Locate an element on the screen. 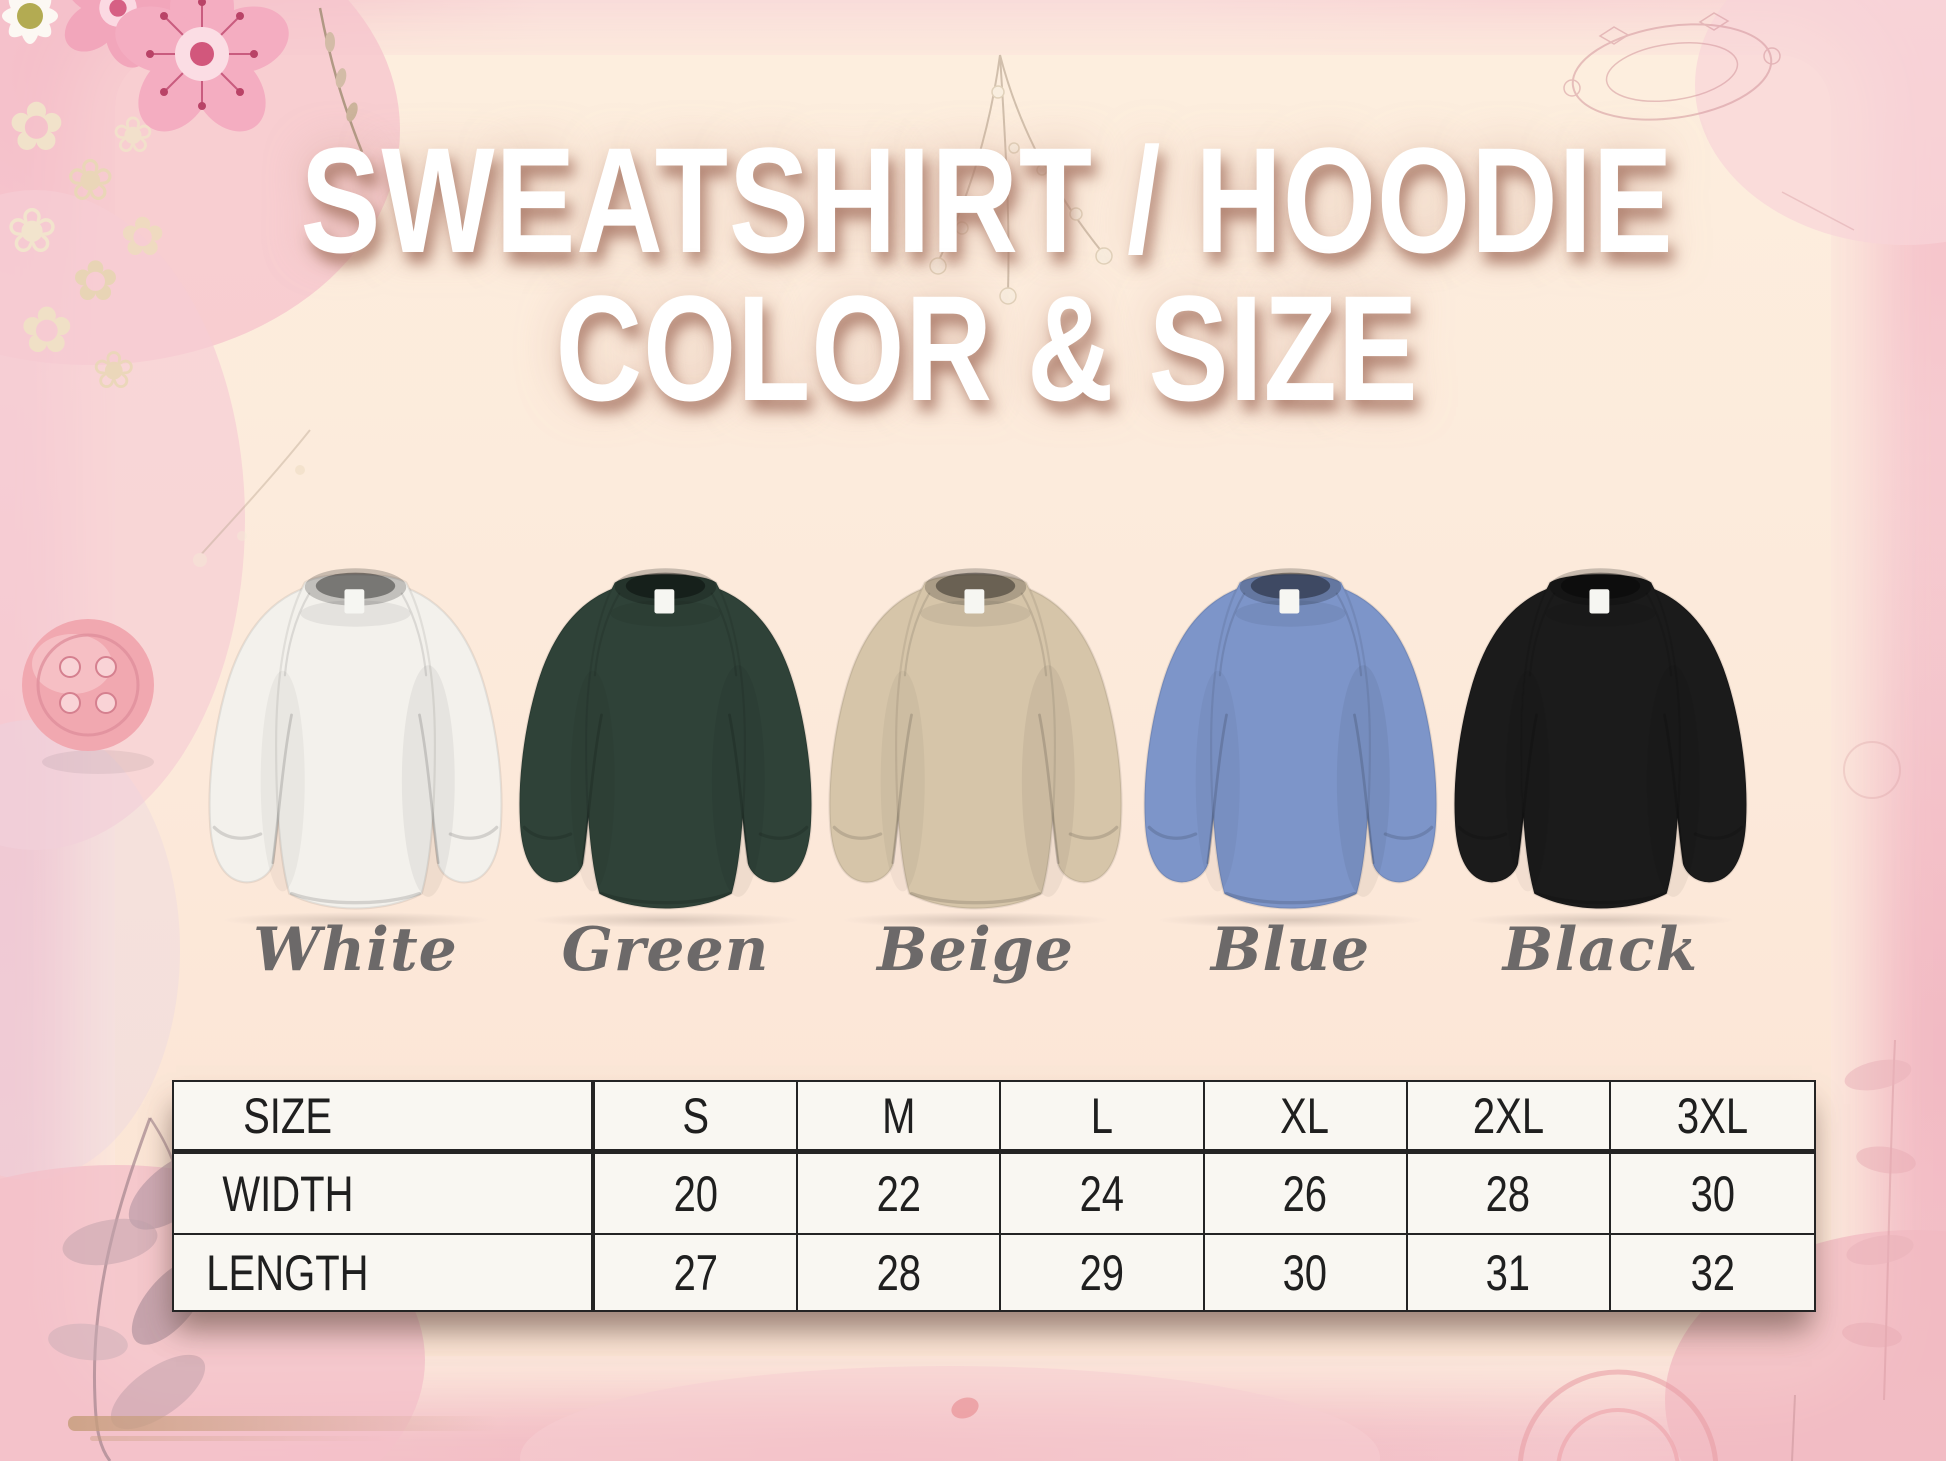  colorway-label: Green is located at coordinates (665, 950).